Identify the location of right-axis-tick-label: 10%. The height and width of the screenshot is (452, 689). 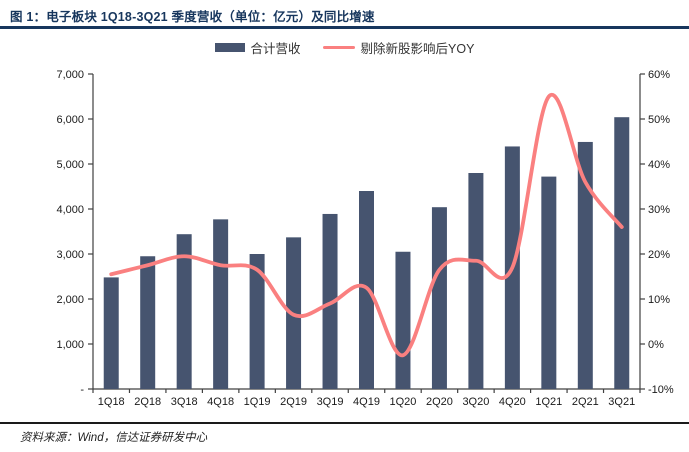
(659, 300).